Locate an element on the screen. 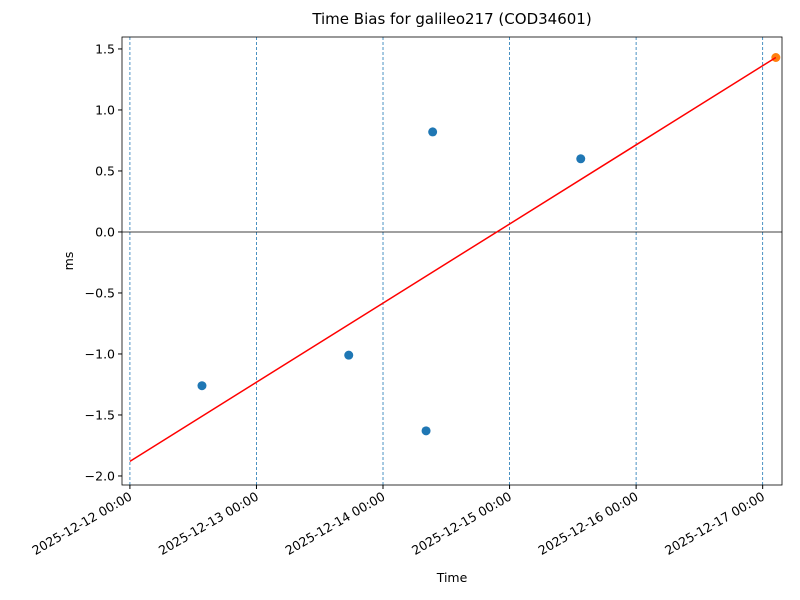  chart-title: Time Bias for galileo217 (COD34601) is located at coordinates (451, 19).